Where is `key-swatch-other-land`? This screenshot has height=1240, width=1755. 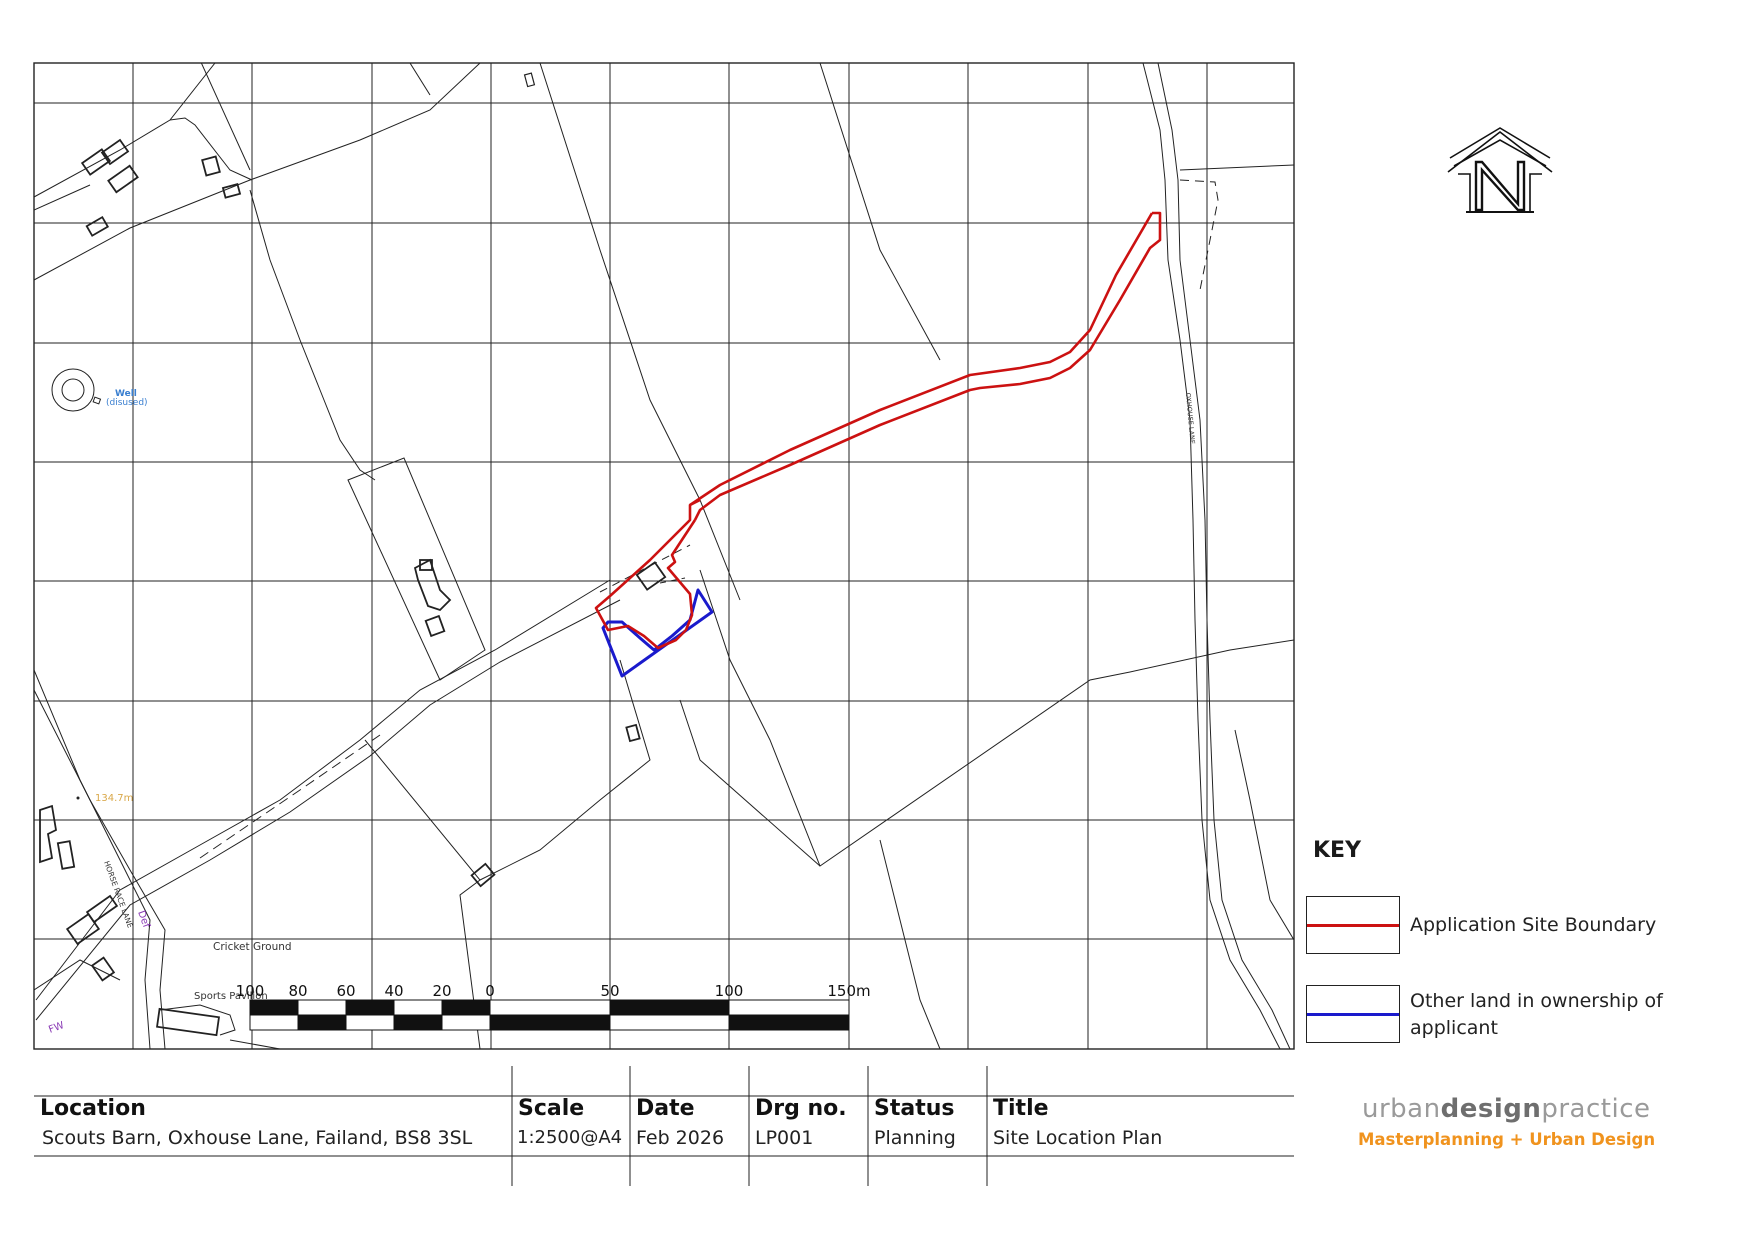 key-swatch-other-land is located at coordinates (1353, 1014).